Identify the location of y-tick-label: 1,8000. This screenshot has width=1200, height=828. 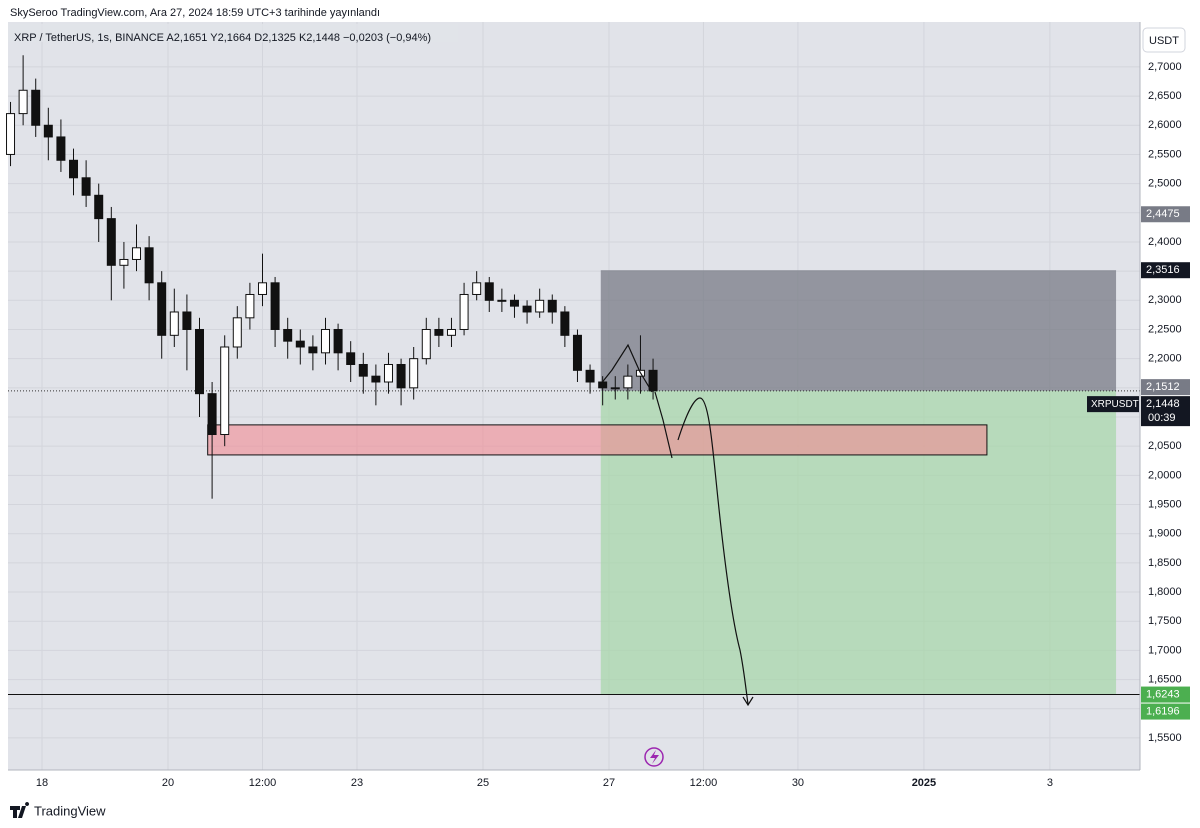
(1165, 592).